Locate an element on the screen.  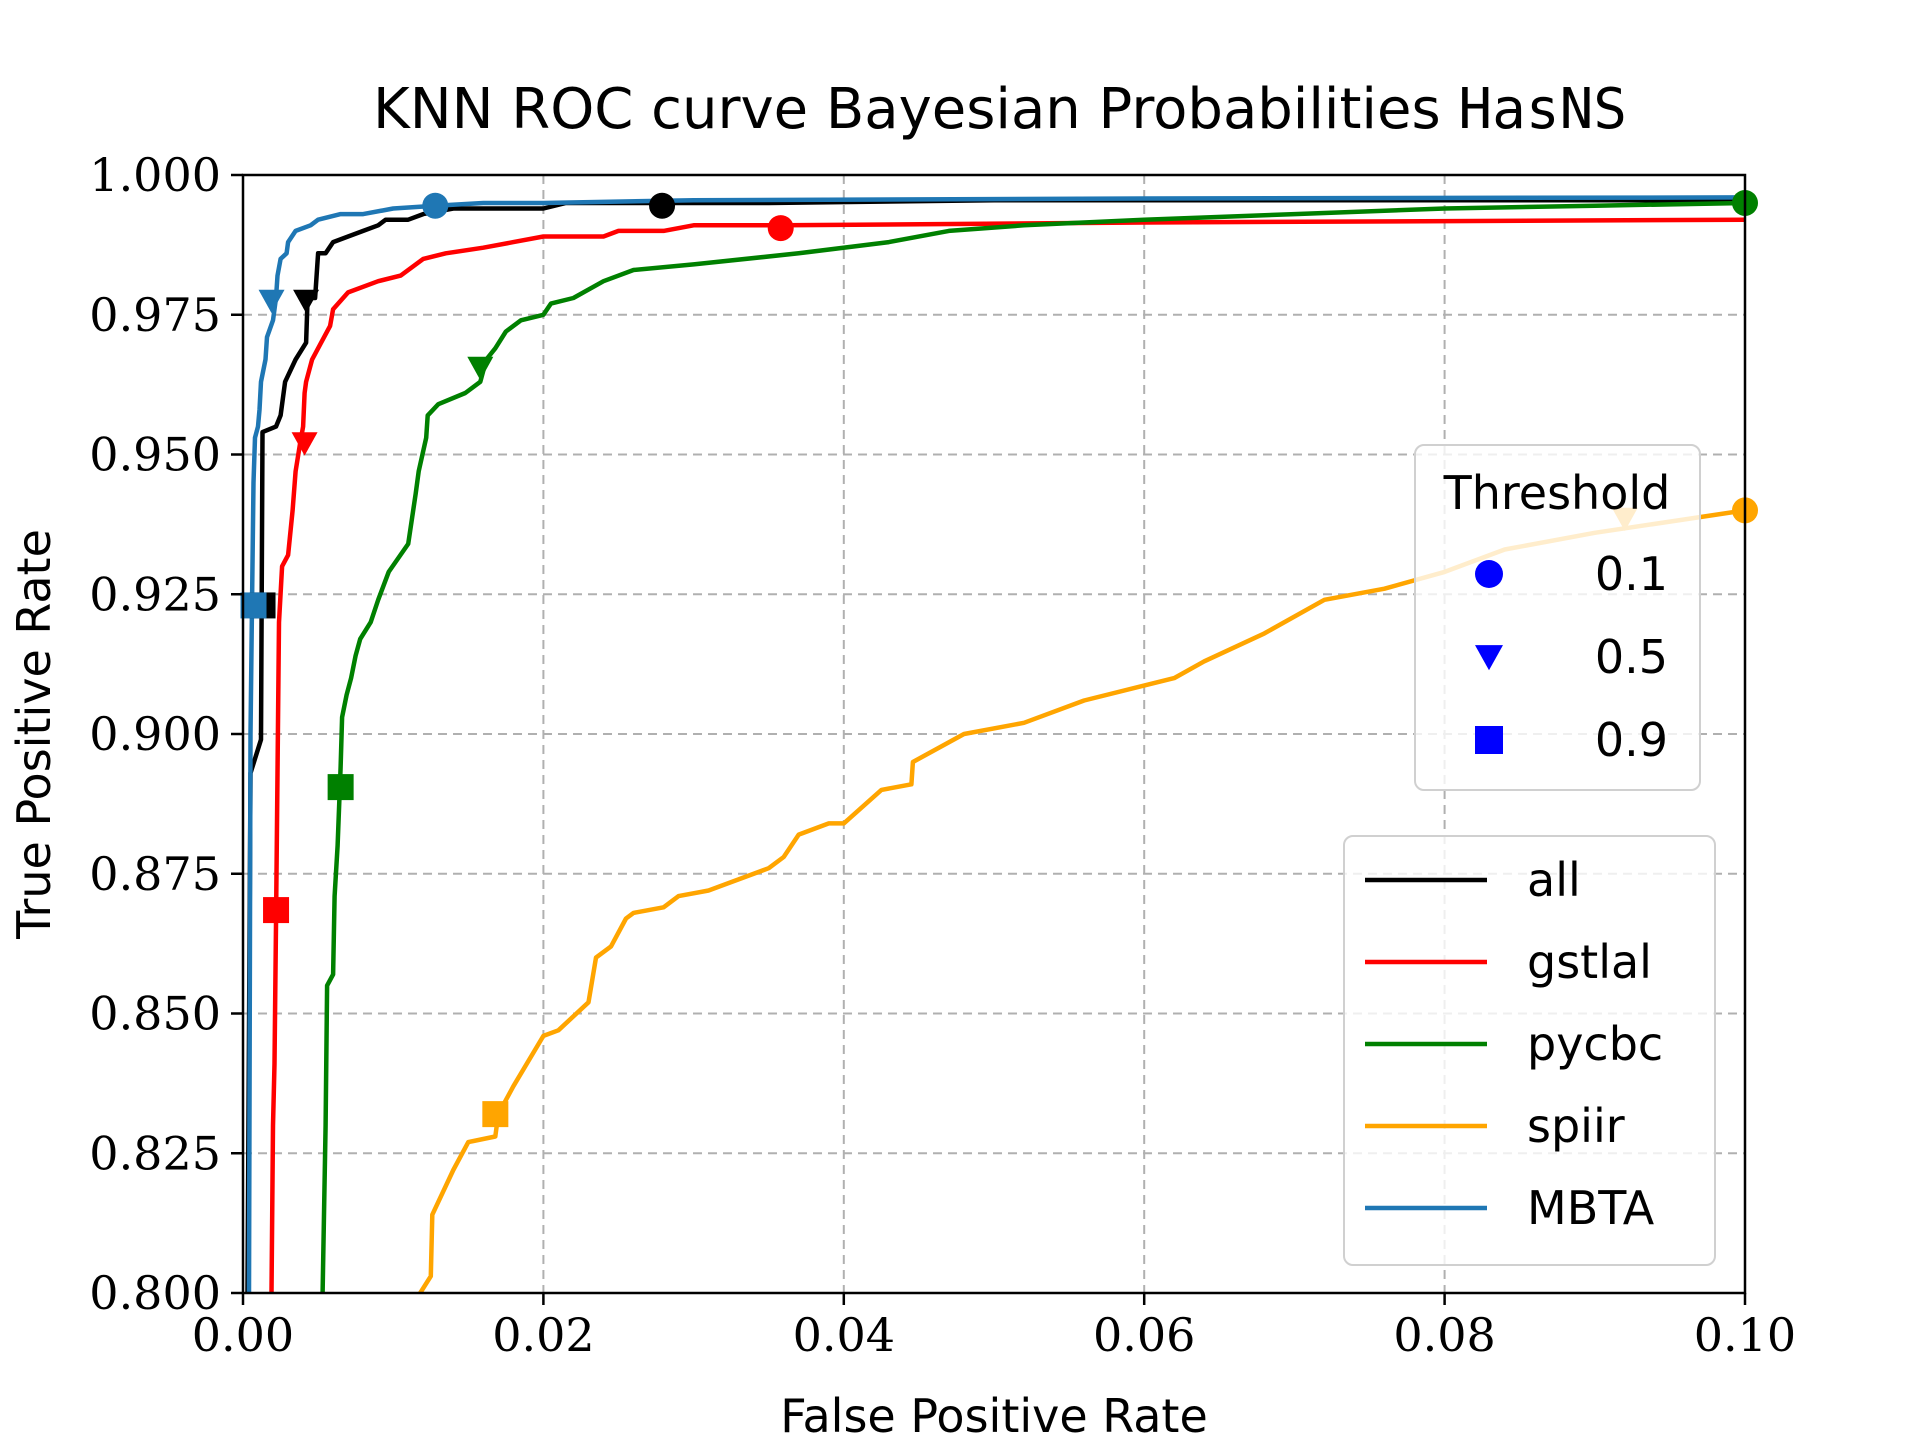
x-tick-label: 0.00 is located at coordinates (243, 1335).